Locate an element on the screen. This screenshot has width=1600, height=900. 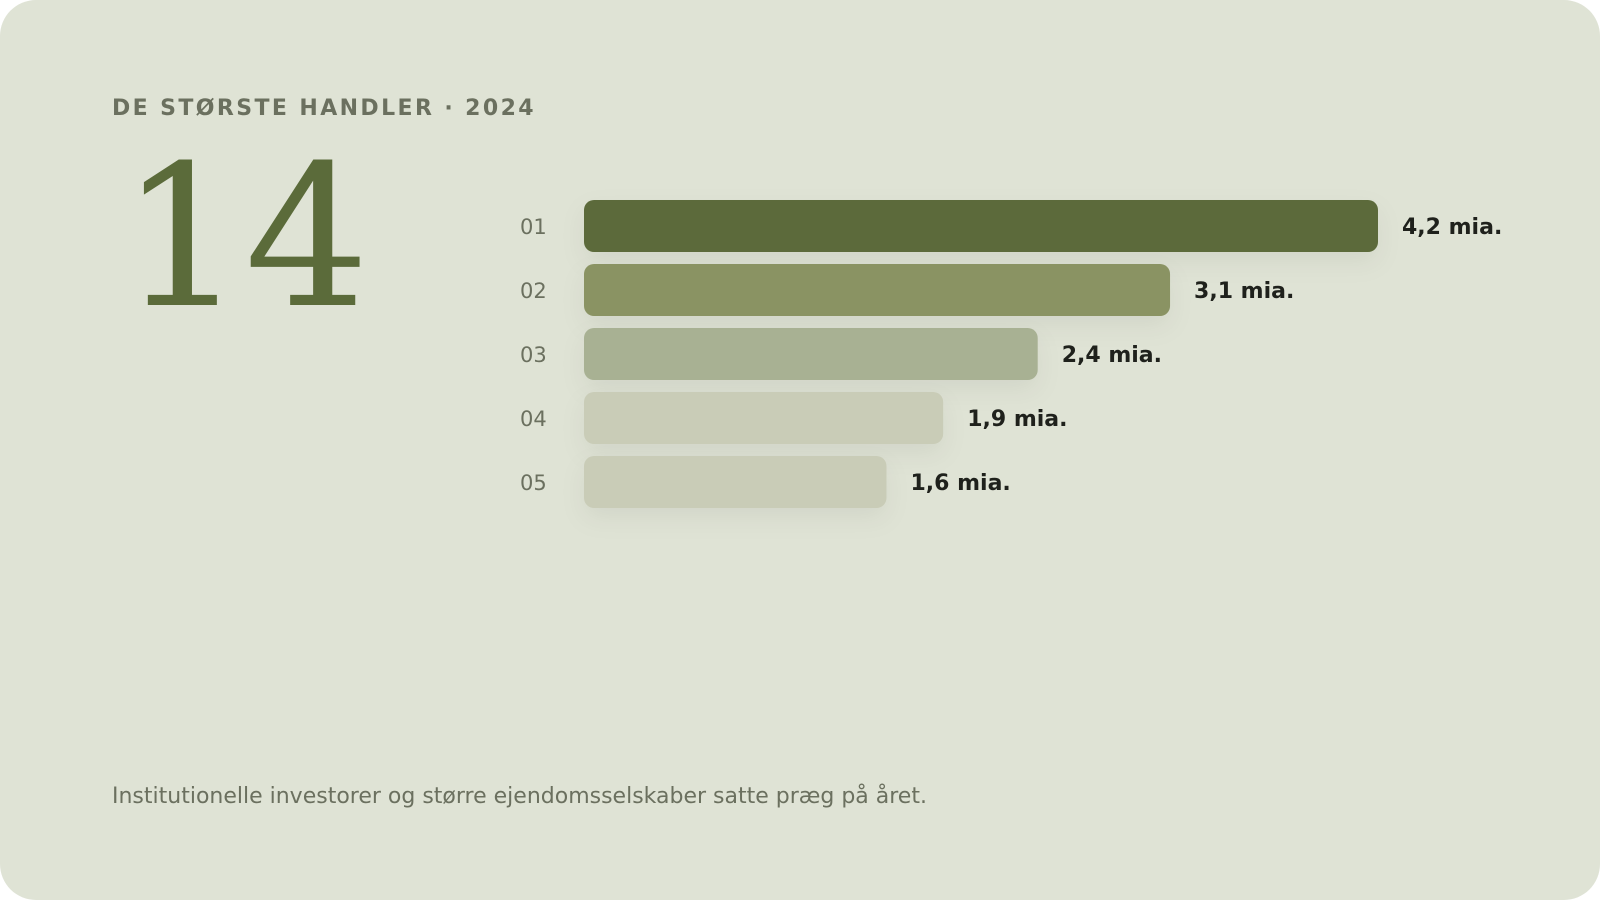
bar-value-label: 1,6 mia. is located at coordinates (960, 483).